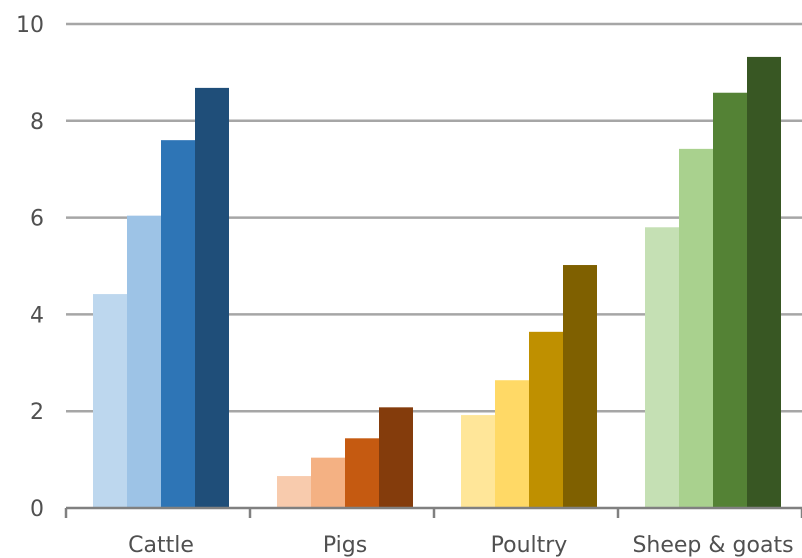  I want to click on y-tick-label: 4, so click(37, 315).